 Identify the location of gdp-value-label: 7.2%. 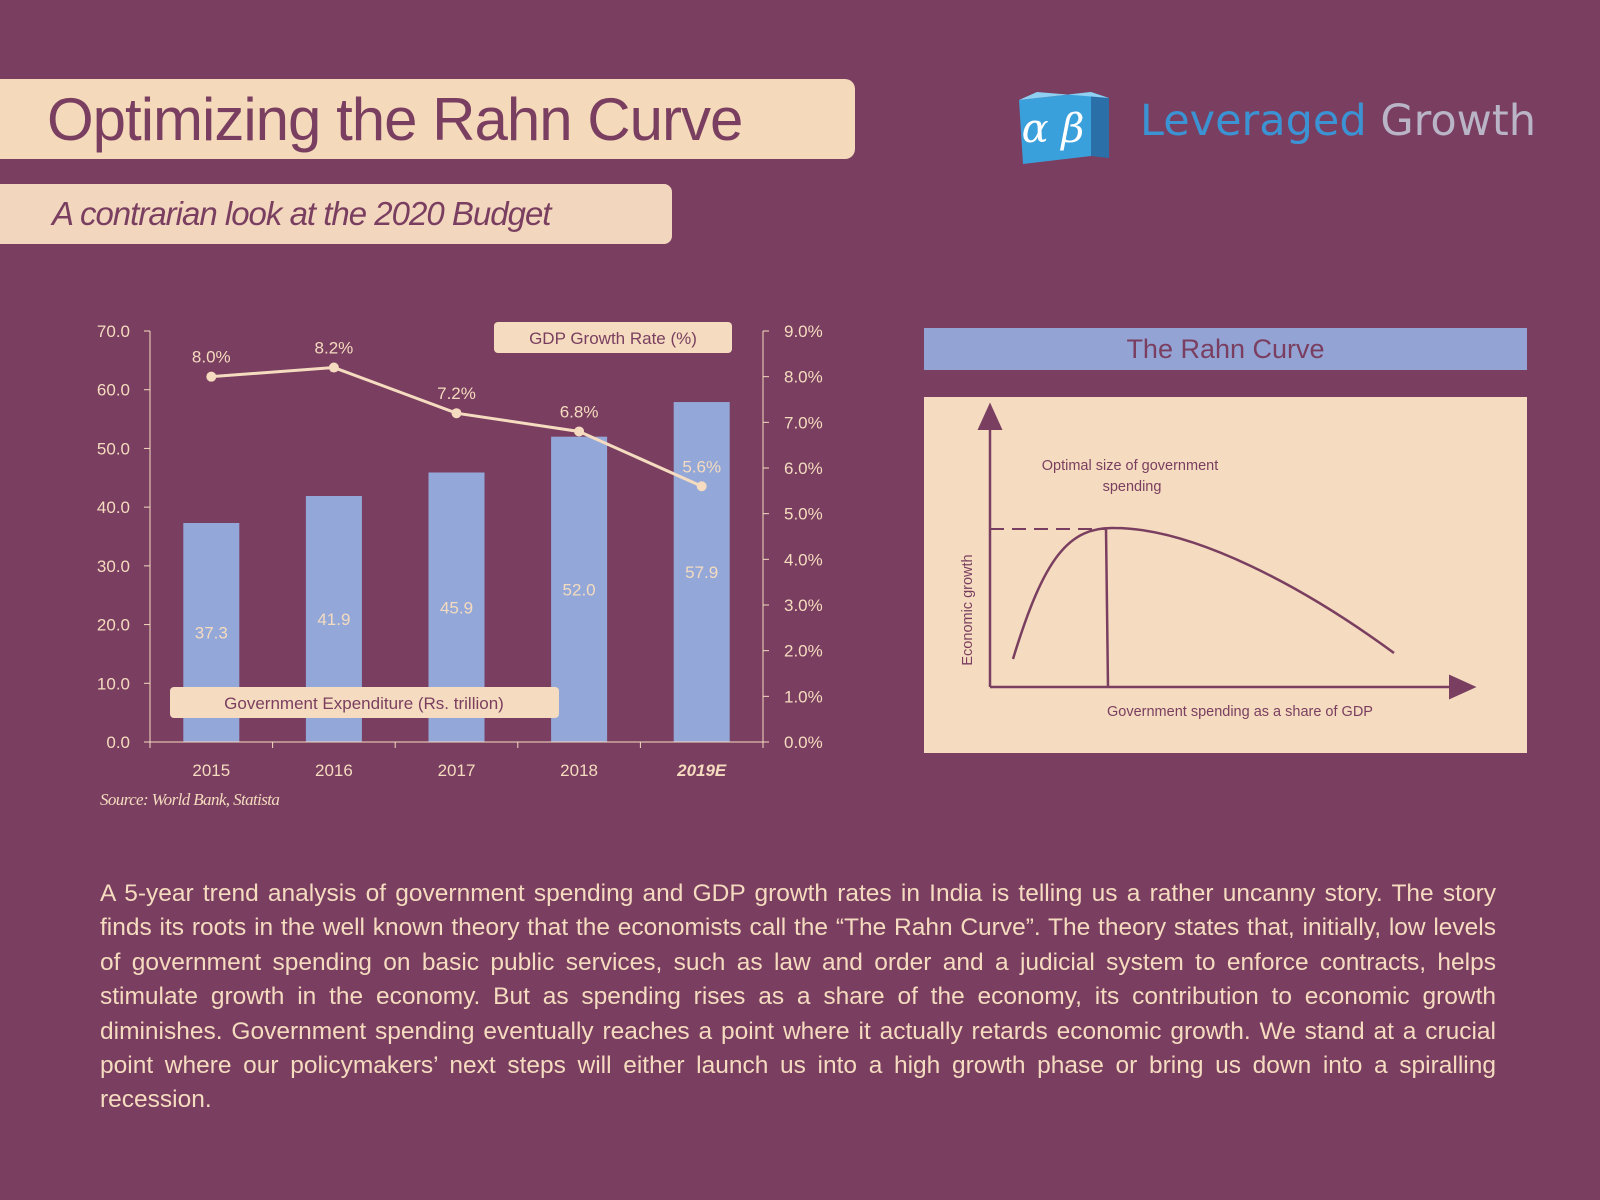
(456, 393).